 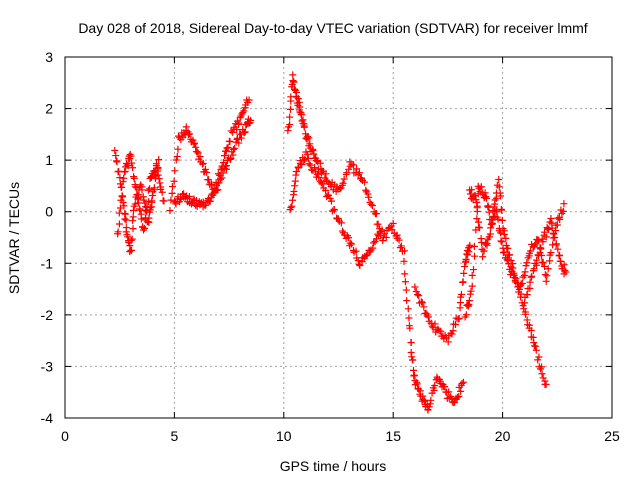 What do you see at coordinates (393, 436) in the screenshot?
I see `x-tick-label: 15` at bounding box center [393, 436].